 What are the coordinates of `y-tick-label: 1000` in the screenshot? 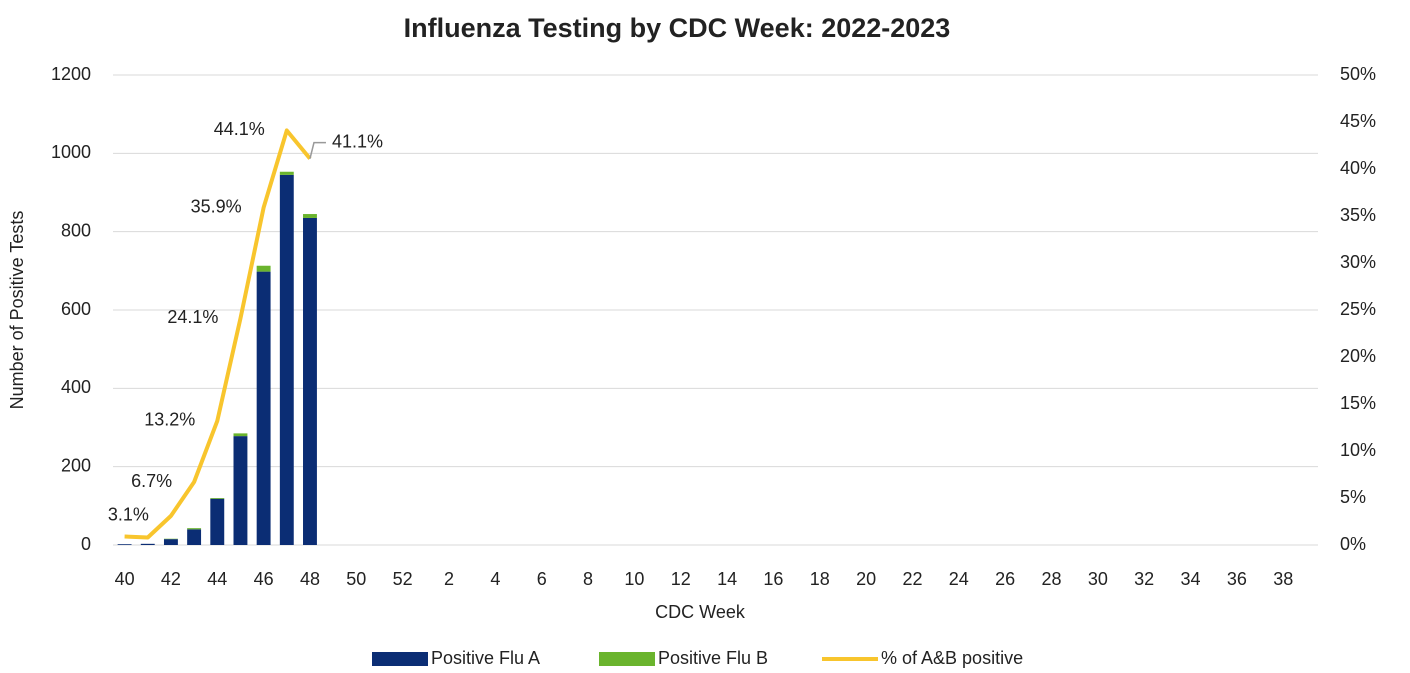 It's located at (71, 152).